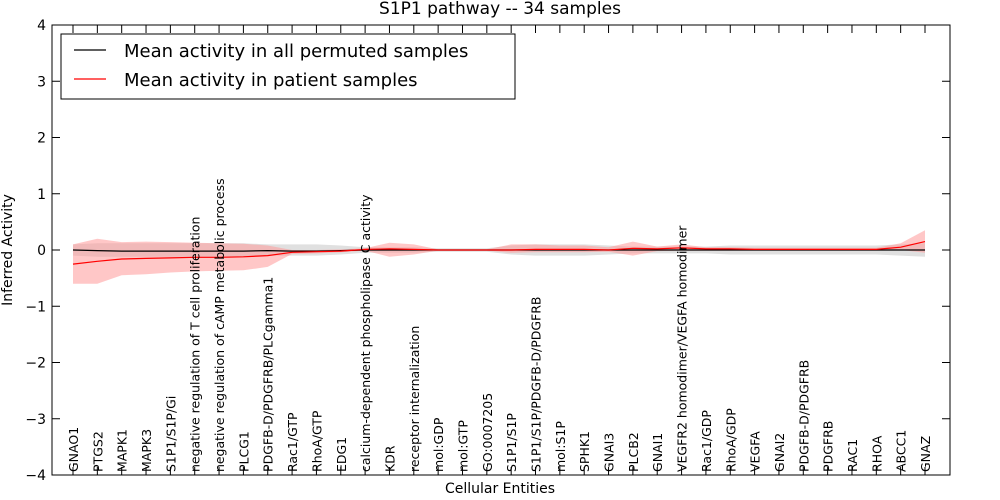  I want to click on series-lines, so click(499, 253).